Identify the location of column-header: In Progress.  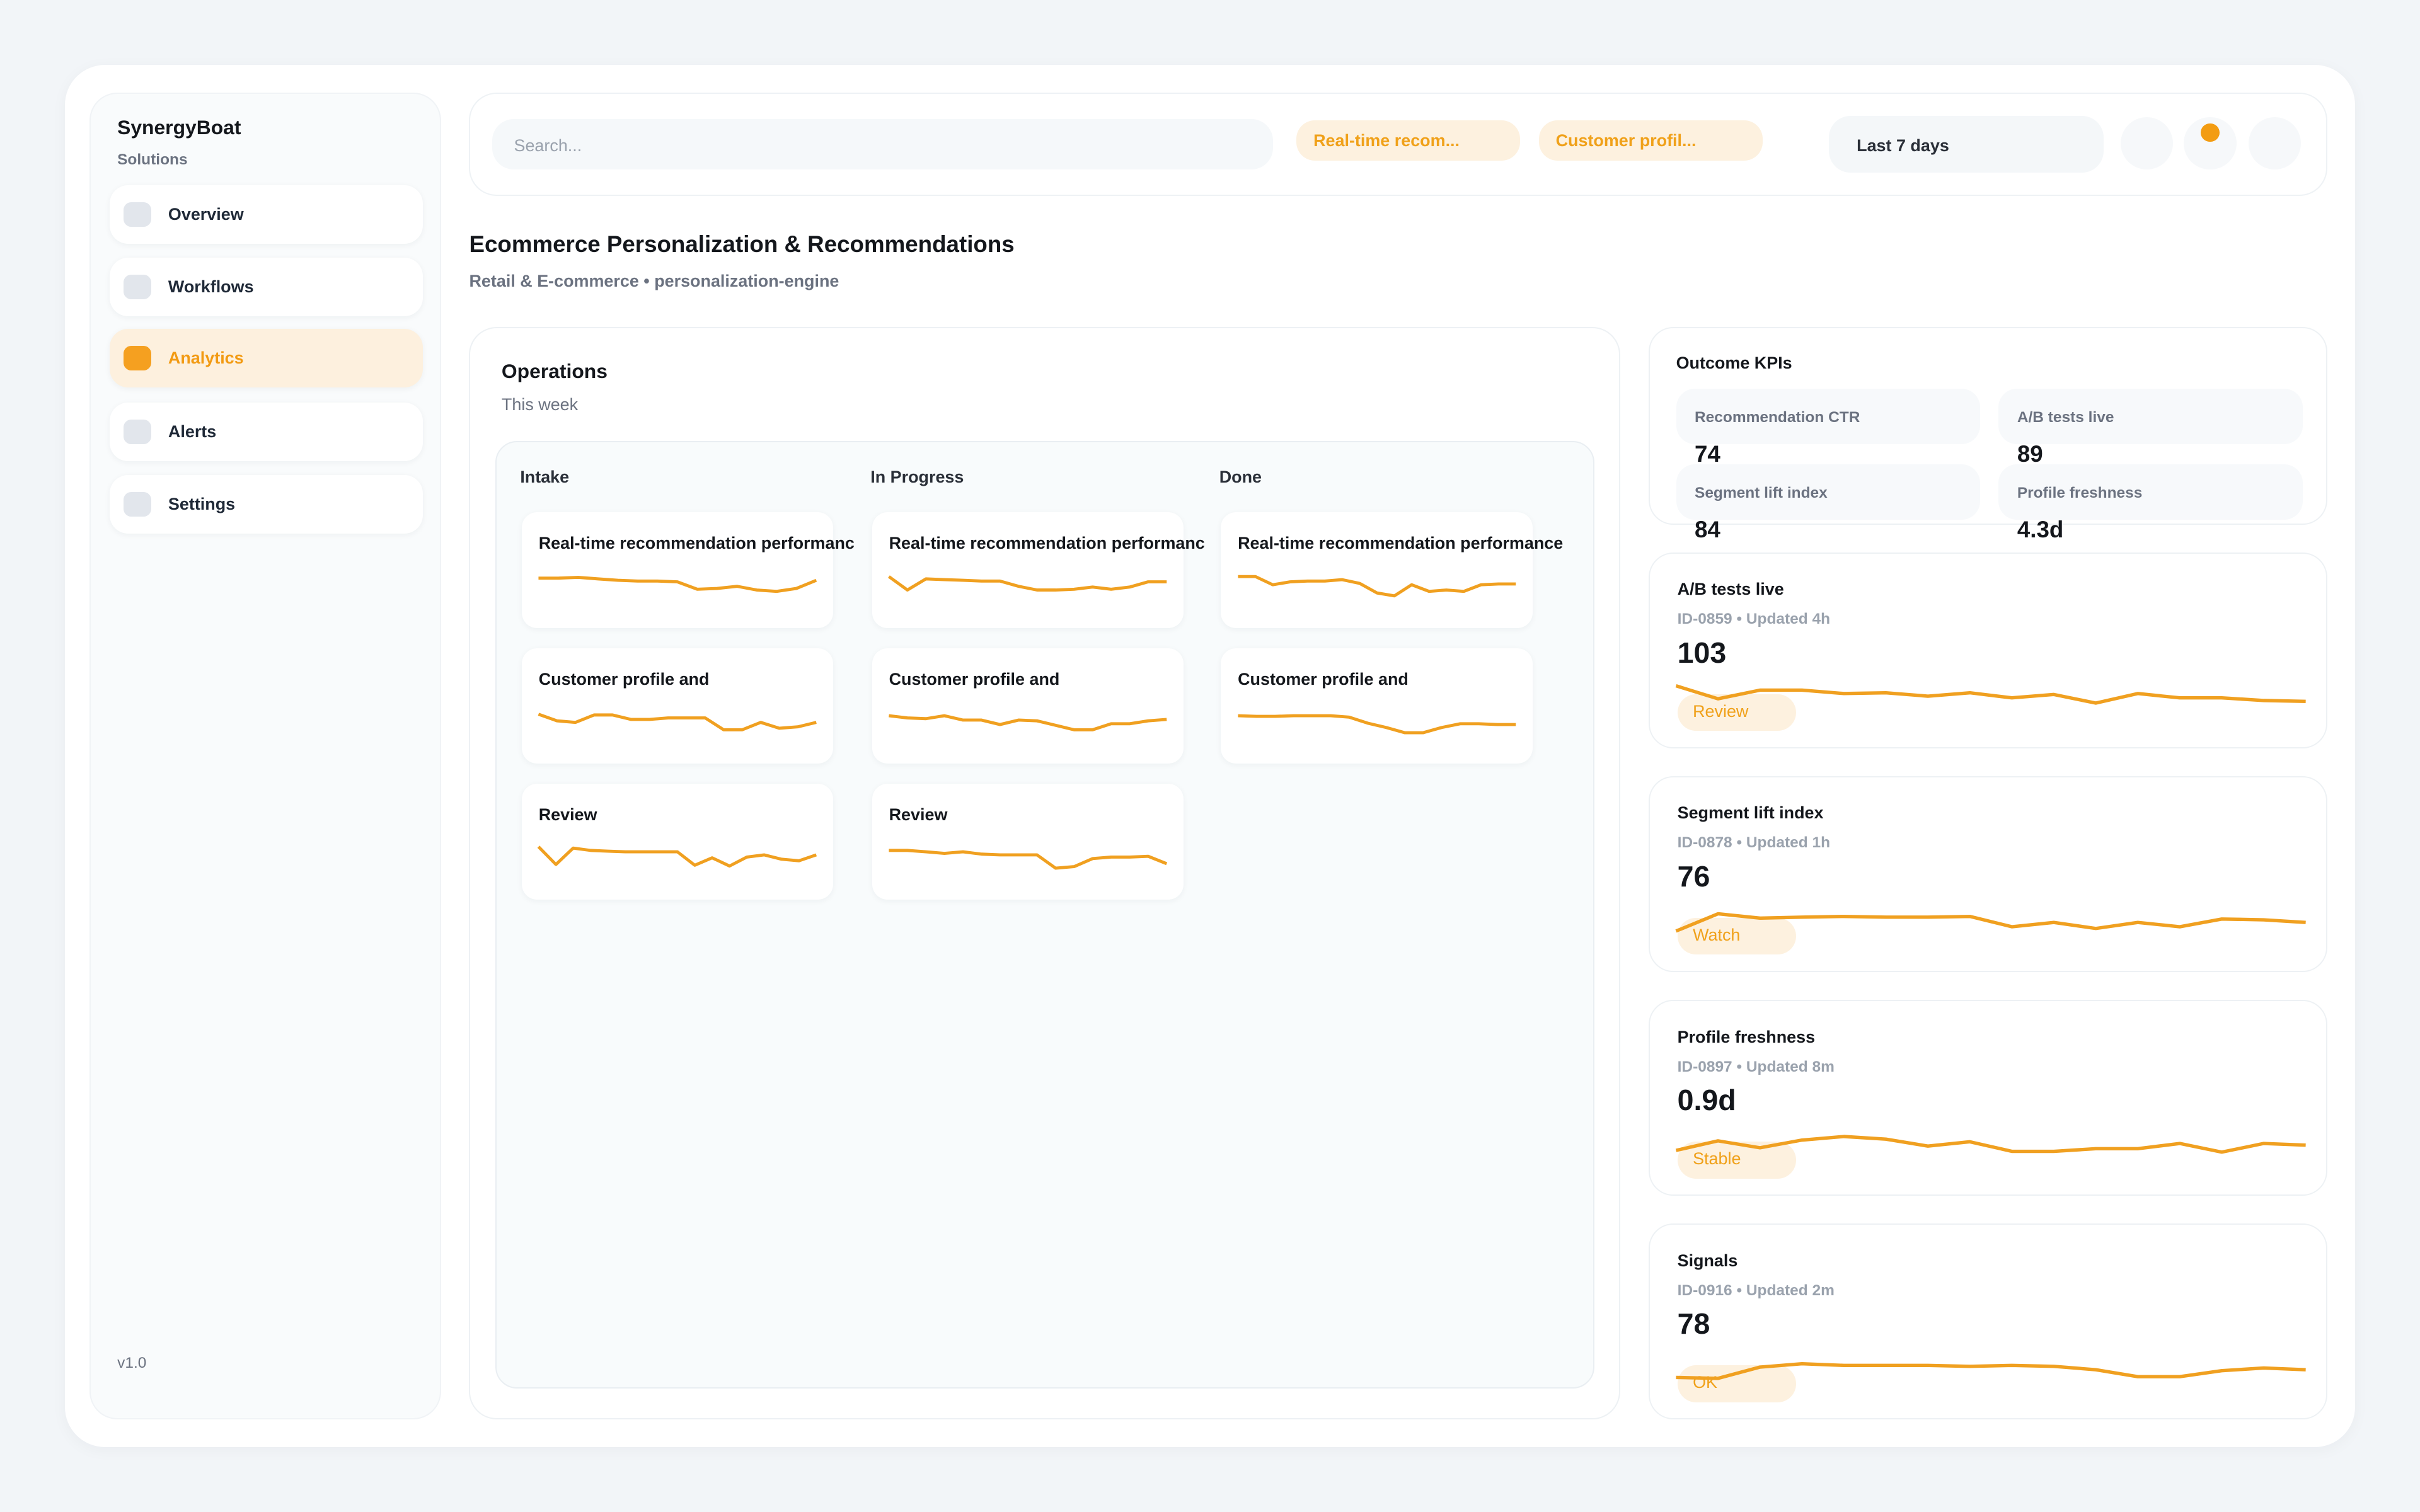
(917, 477).